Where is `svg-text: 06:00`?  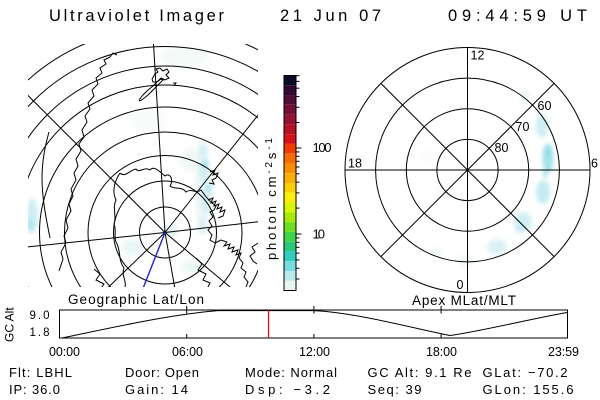
svg-text: 06:00 is located at coordinates (187, 352).